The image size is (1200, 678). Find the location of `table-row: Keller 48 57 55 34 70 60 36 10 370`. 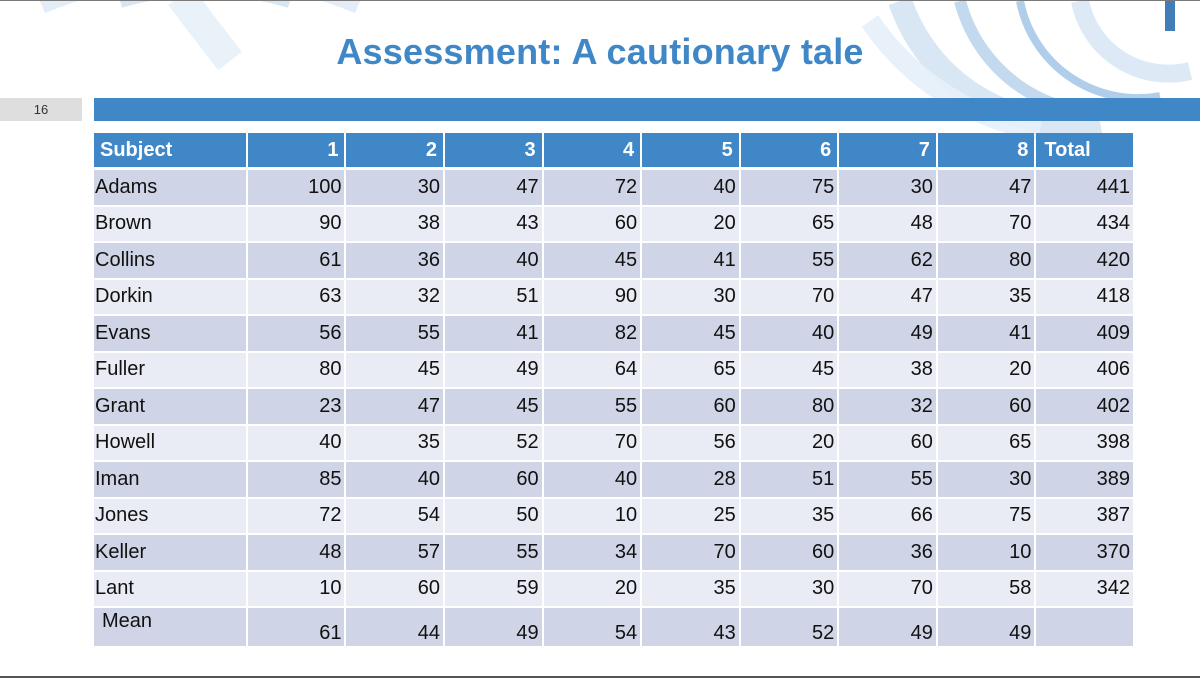

table-row: Keller 48 57 55 34 70 60 36 10 370 is located at coordinates (613, 553).